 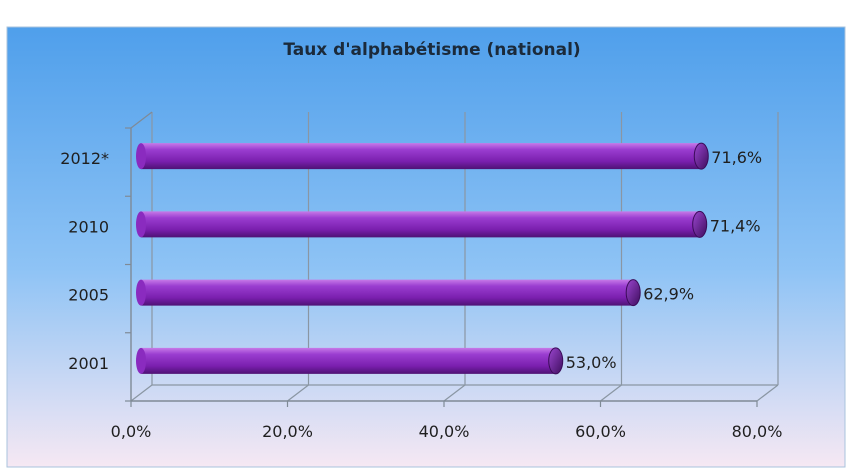 I want to click on y-axis-top-diagonal, so click(x=141, y=120).